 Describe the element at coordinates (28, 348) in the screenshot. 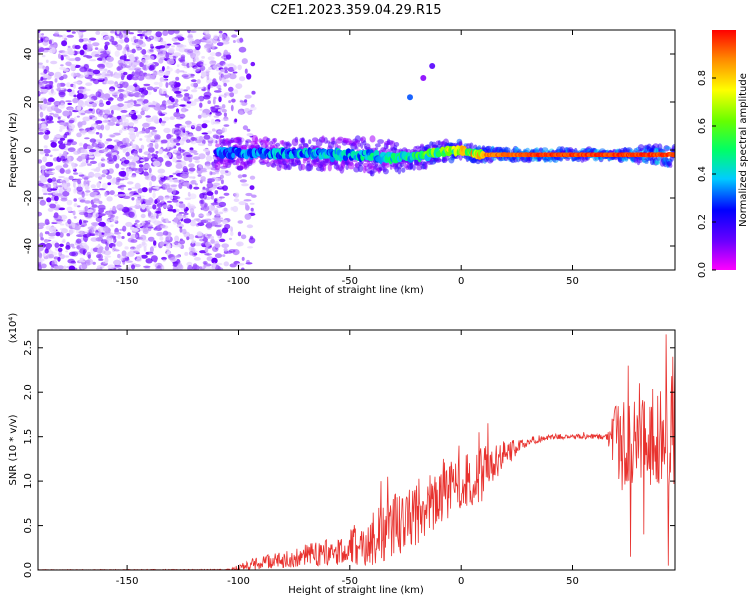

I see `y-tick-label: 2.5` at that location.